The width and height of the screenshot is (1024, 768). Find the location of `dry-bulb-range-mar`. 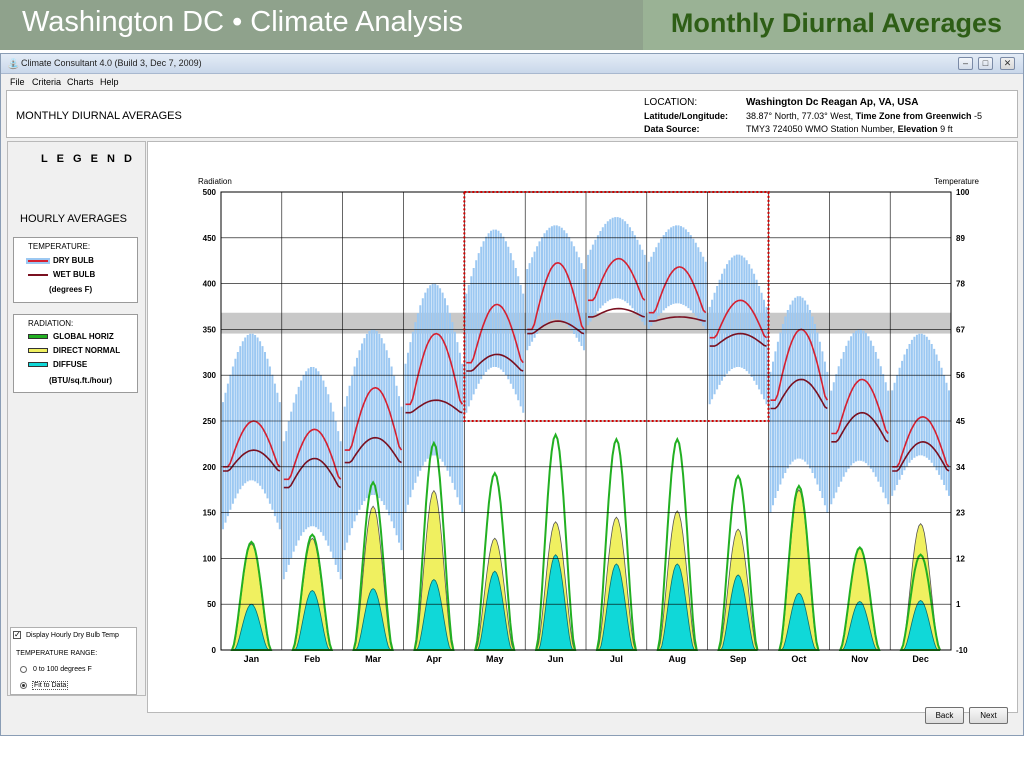

dry-bulb-range-mar is located at coordinates (373, 440).